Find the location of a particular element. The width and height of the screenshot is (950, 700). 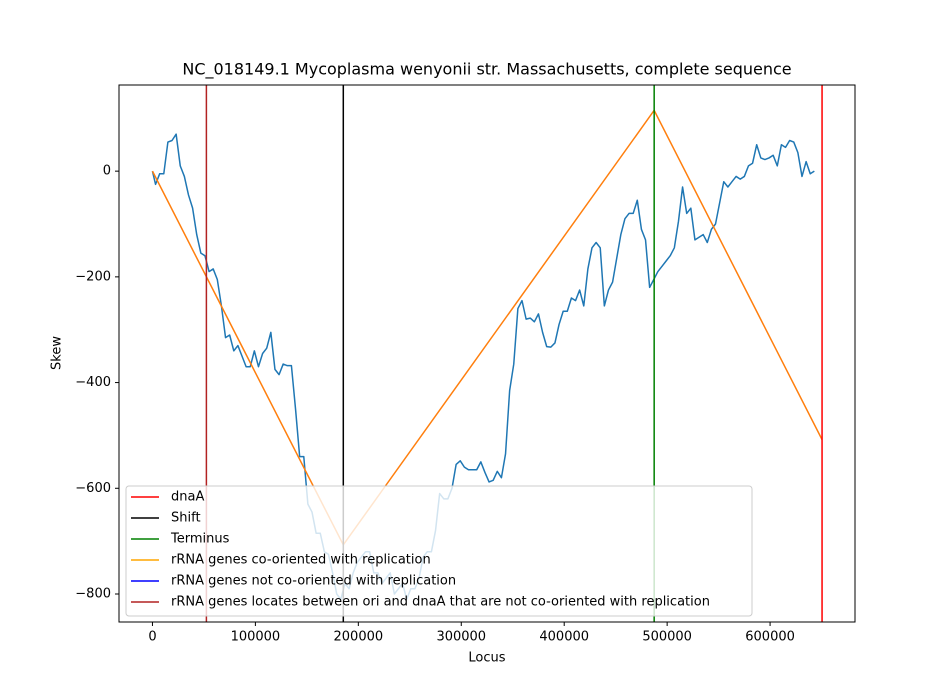

x-tick-label: 500000 is located at coordinates (667, 637).